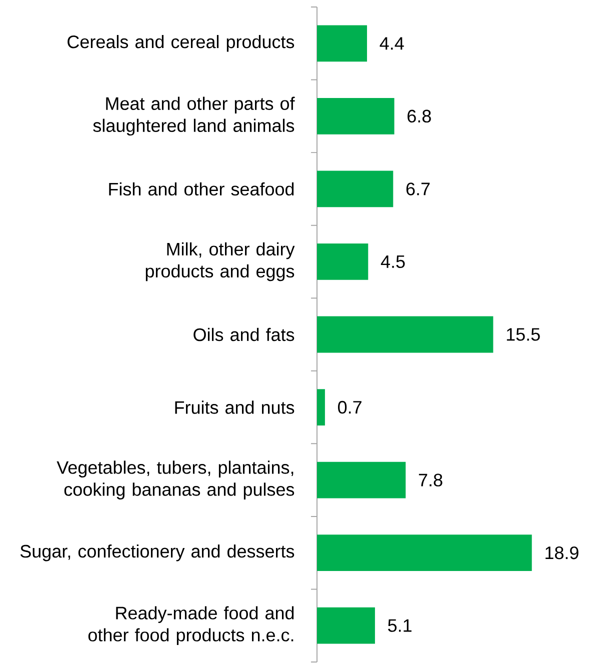 Image resolution: width=592 pixels, height=669 pixels. What do you see at coordinates (392, 261) in the screenshot?
I see `data-label: 4.5` at bounding box center [392, 261].